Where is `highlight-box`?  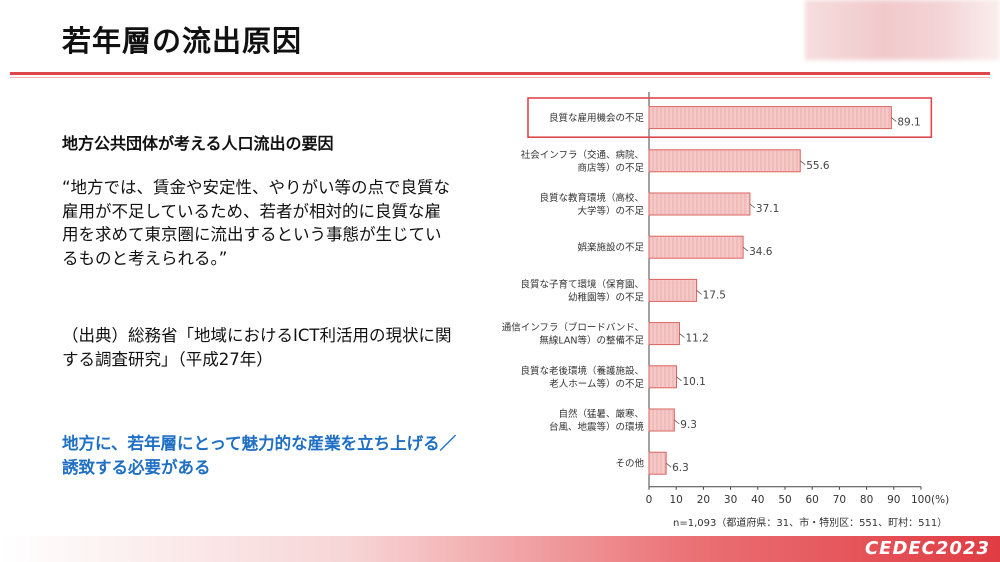 highlight-box is located at coordinates (730, 118).